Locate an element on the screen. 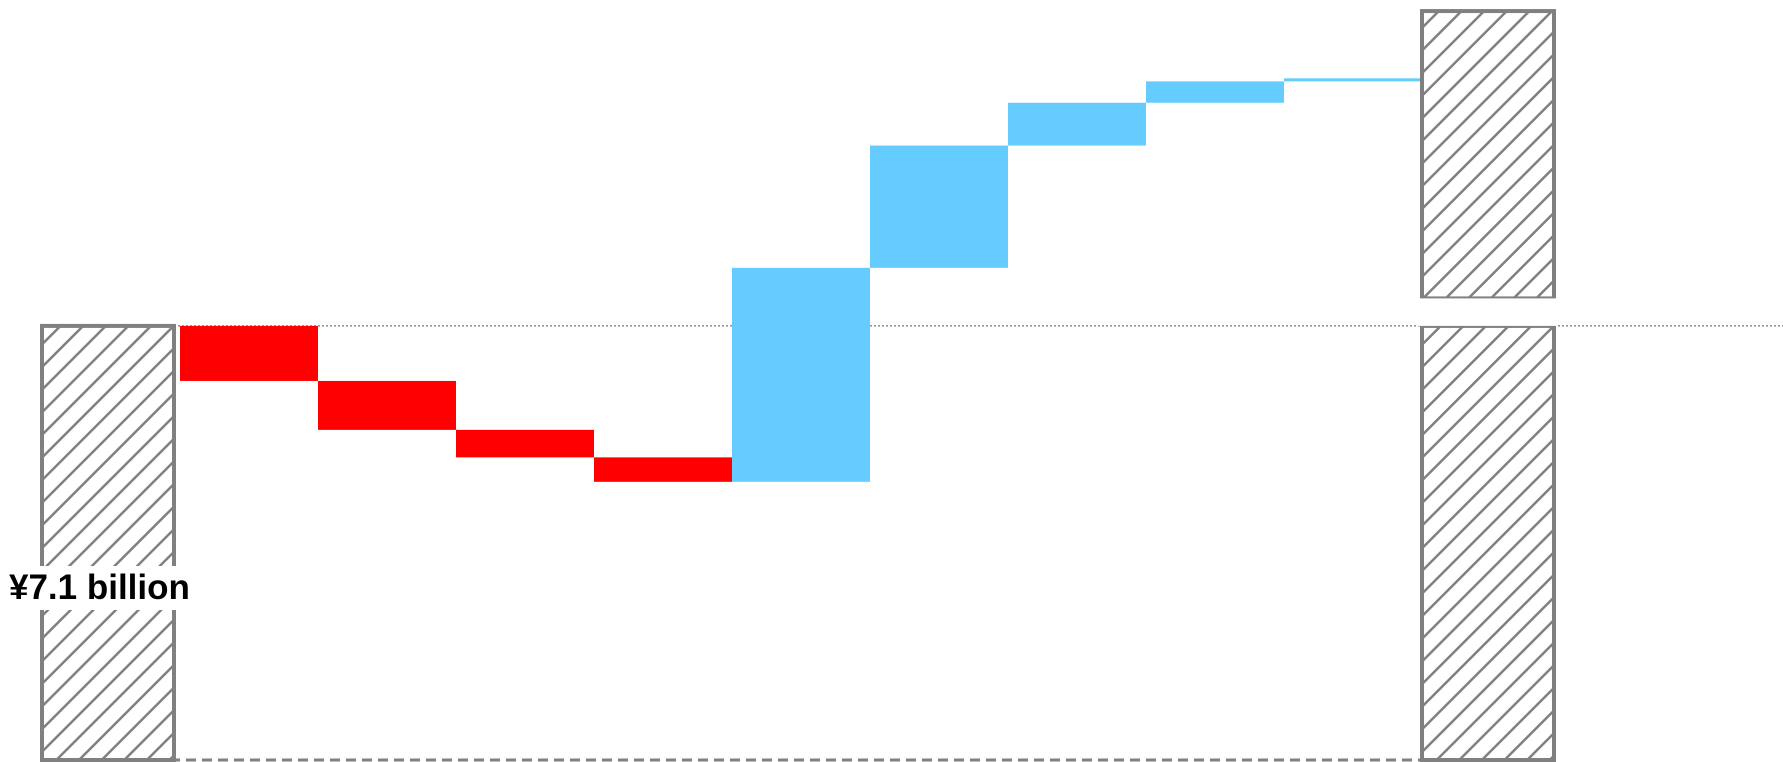 Image resolution: width=1783 pixels, height=762 pixels. end-total-bar-upper is located at coordinates (1488, 155).